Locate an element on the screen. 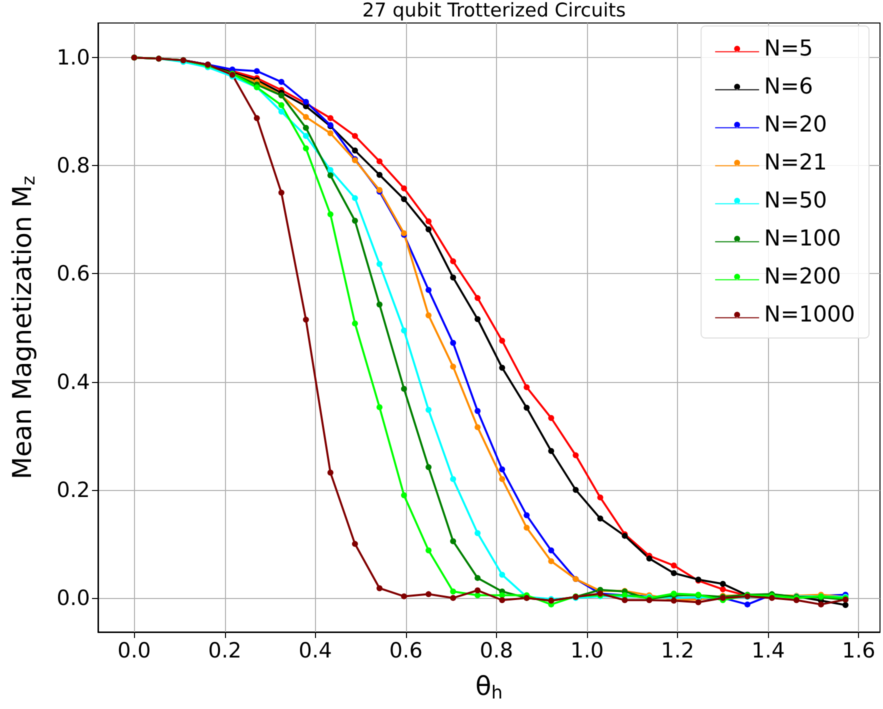 The image size is (883, 709). y-tick-label: 0.8 is located at coordinates (73, 166).